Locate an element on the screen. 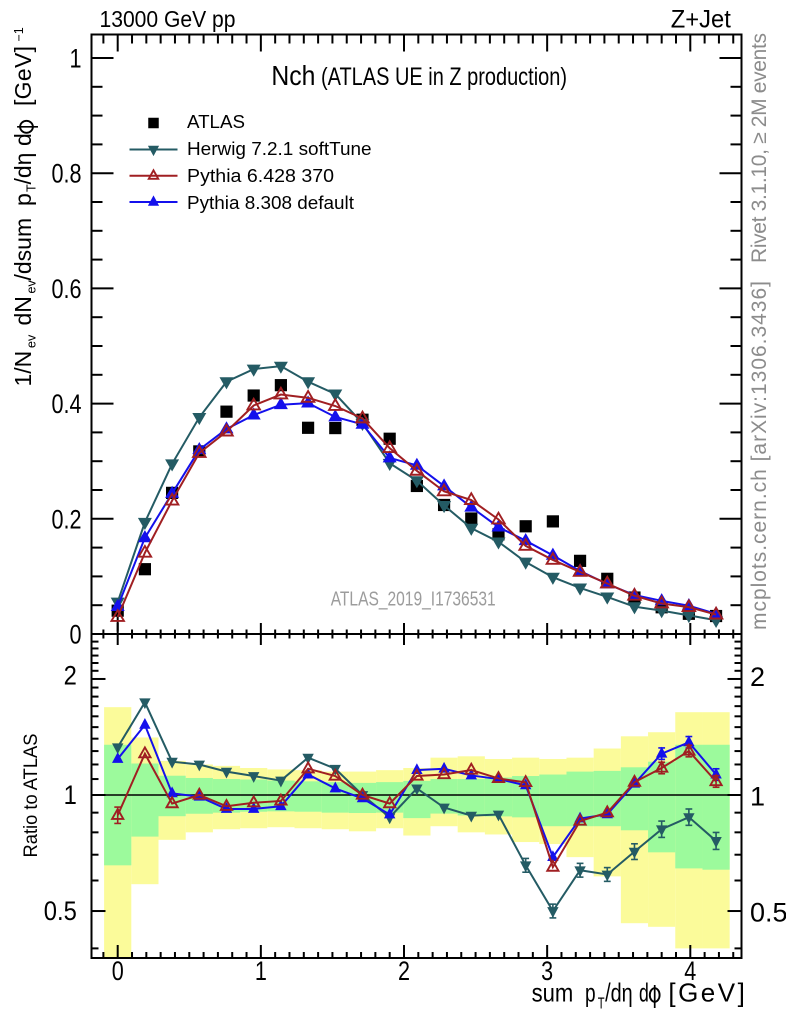  svg-text: Ratio to ATLAS is located at coordinates (31, 796).